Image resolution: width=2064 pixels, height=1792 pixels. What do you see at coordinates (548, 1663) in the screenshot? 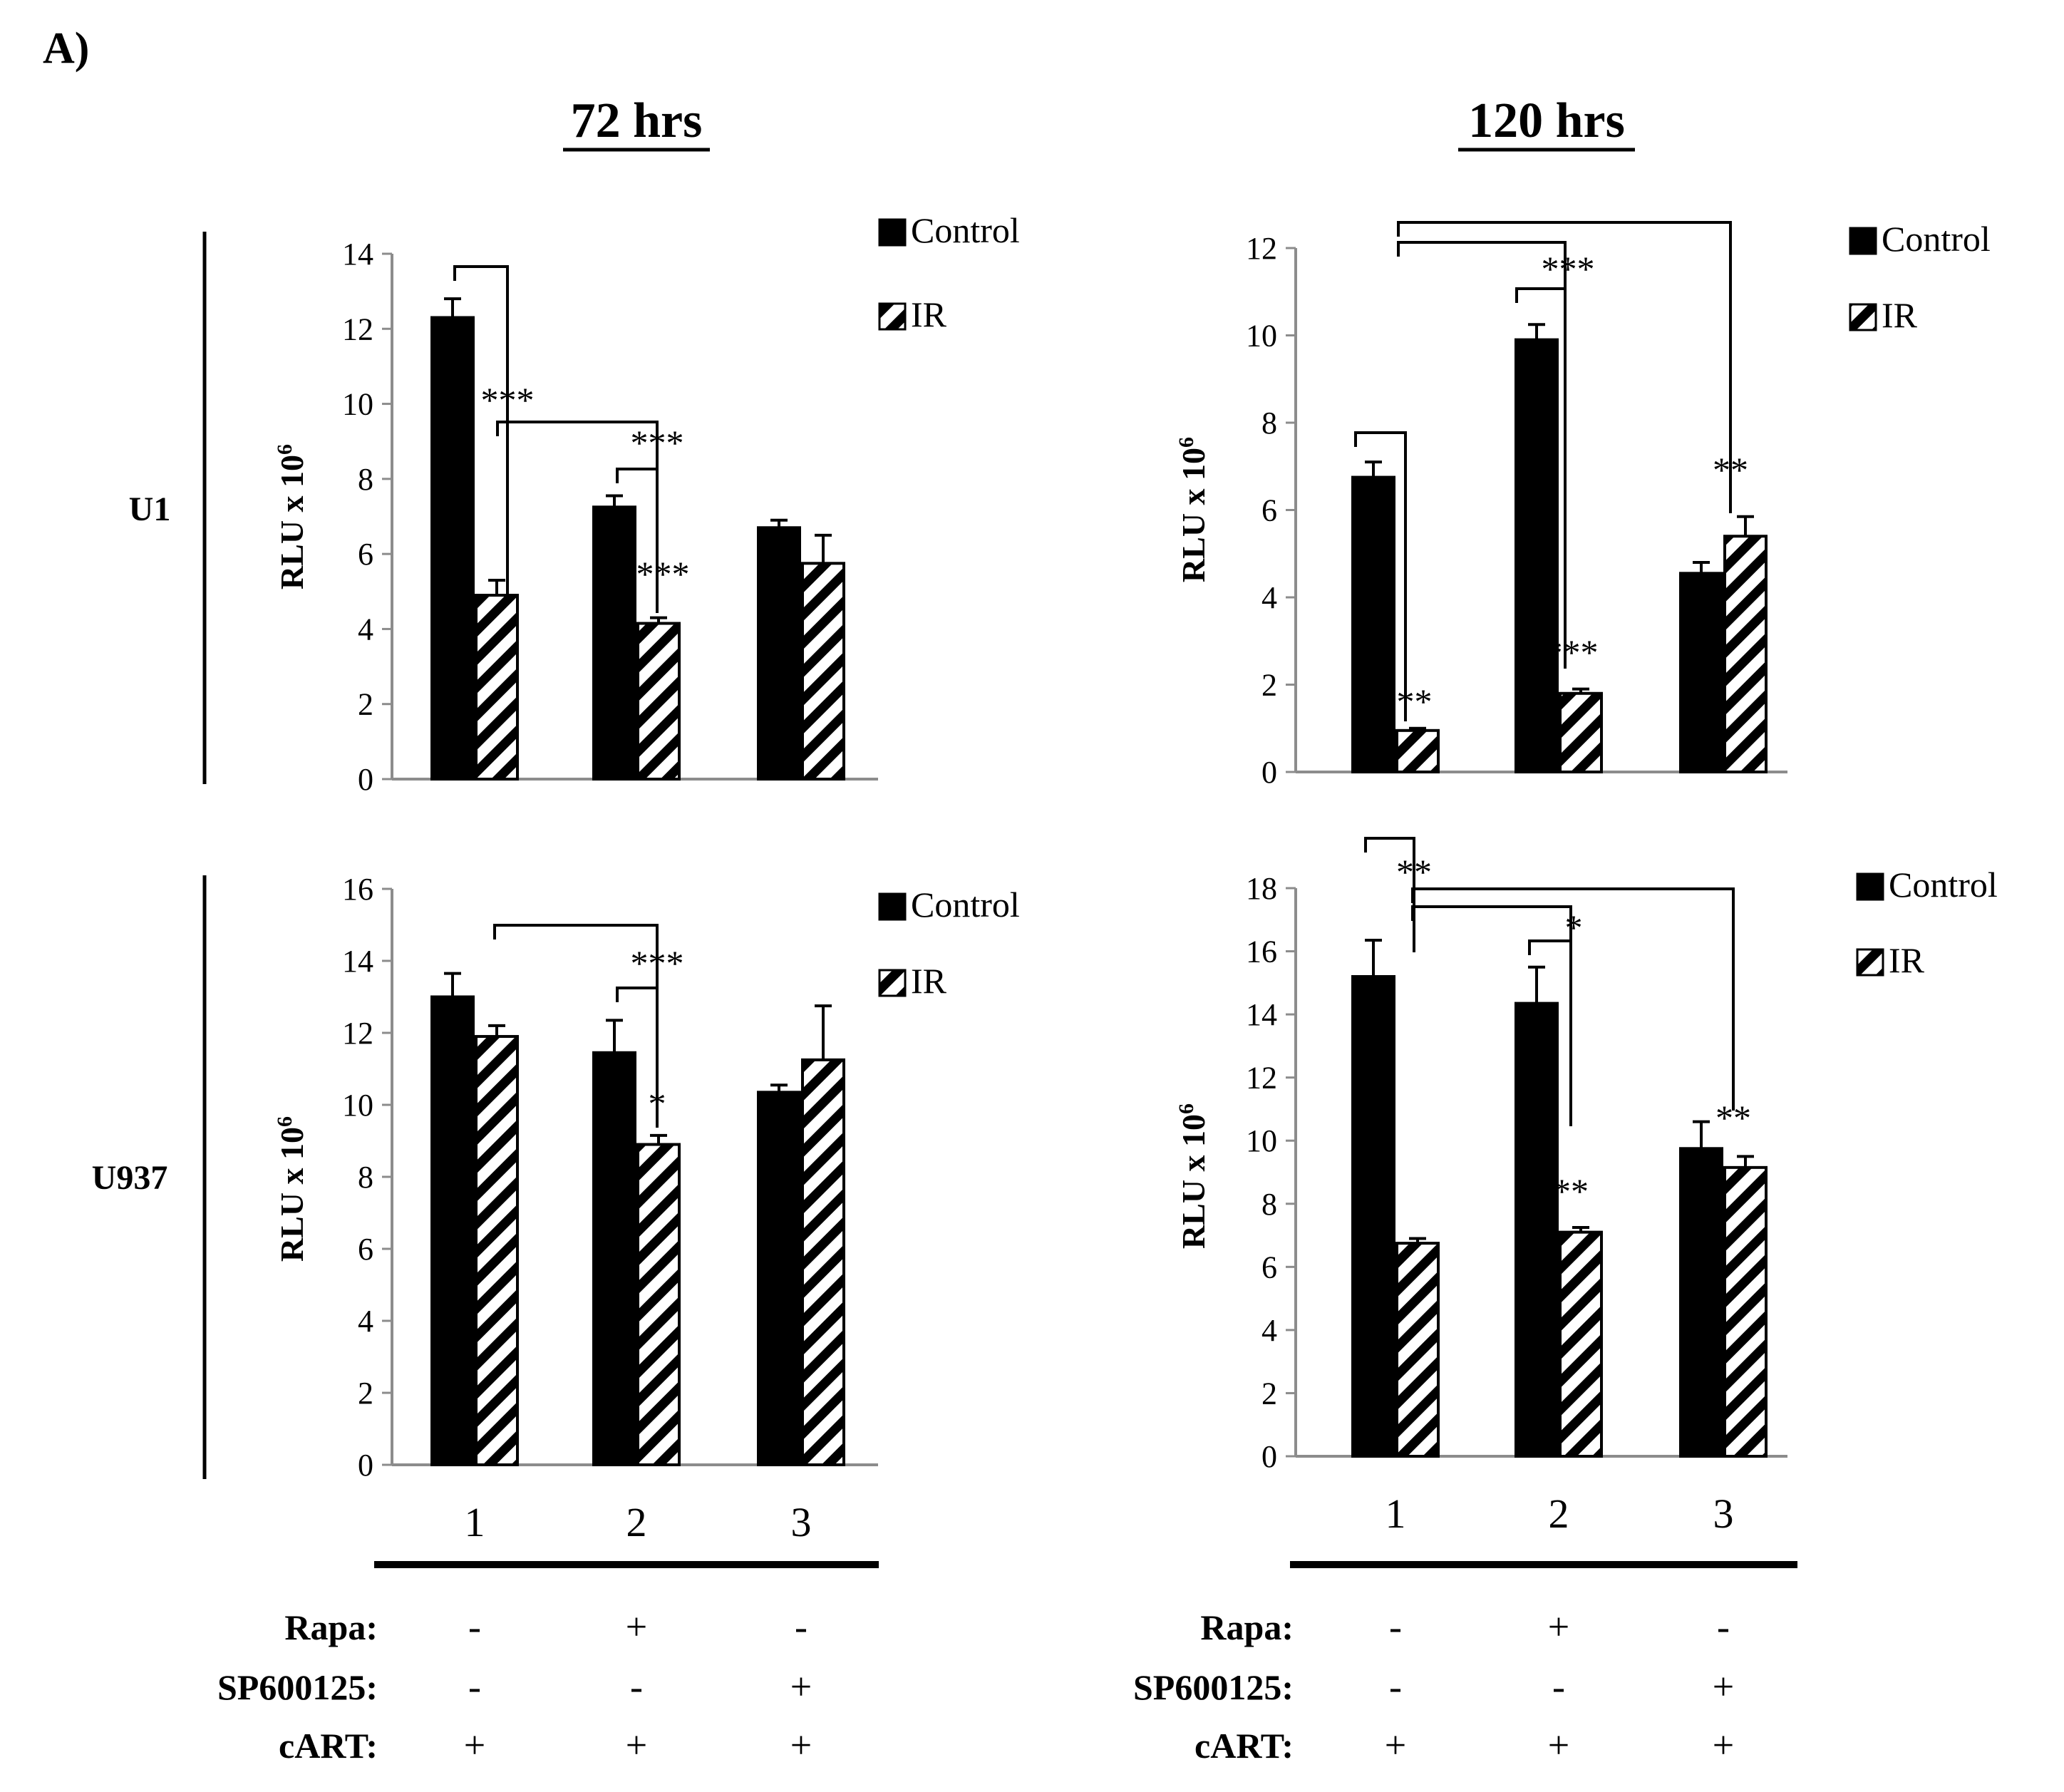
I see `conditions-table-72hrs: Rapa: - + - SP600125: - - + cART: + + +` at bounding box center [548, 1663].